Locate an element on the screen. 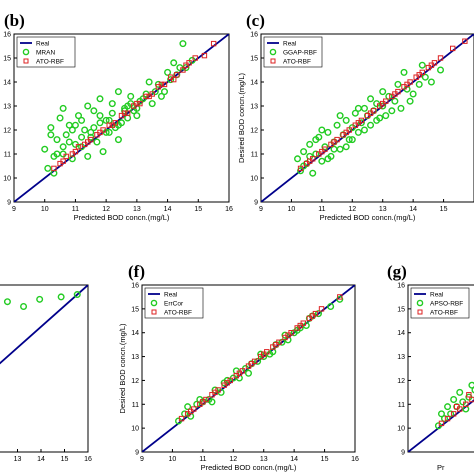 Image resolution: width=474 pixels, height=474 pixels. x-tick-label: 13 is located at coordinates (18, 459).